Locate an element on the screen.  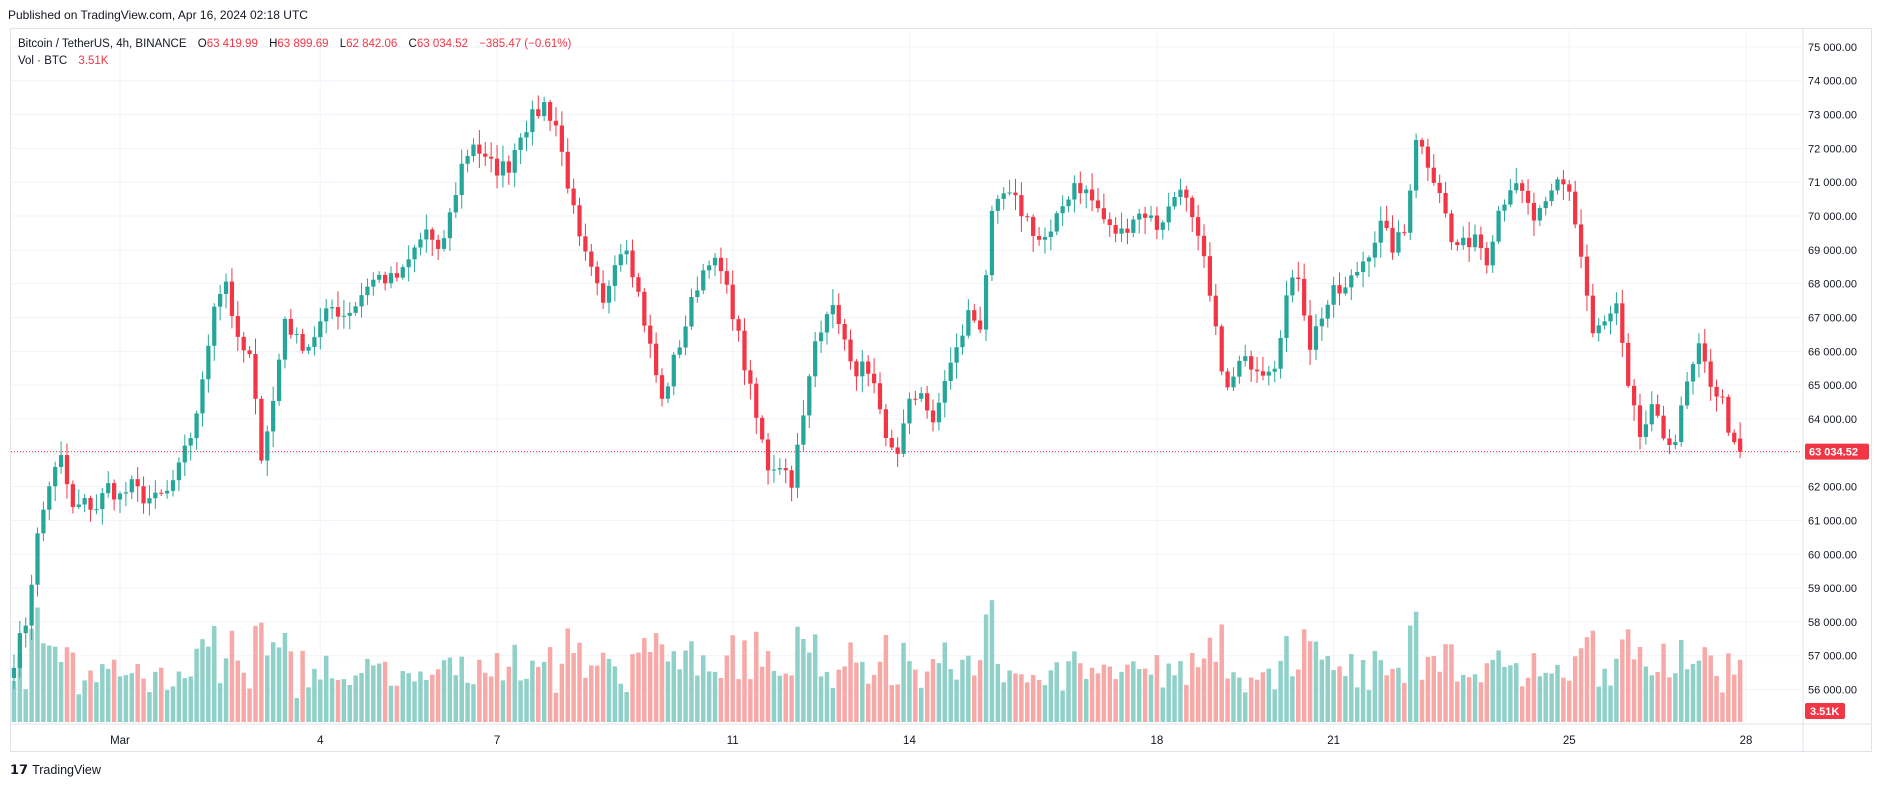
footer-brand: 𝟭𝟳 TradingView is located at coordinates (55, 770).